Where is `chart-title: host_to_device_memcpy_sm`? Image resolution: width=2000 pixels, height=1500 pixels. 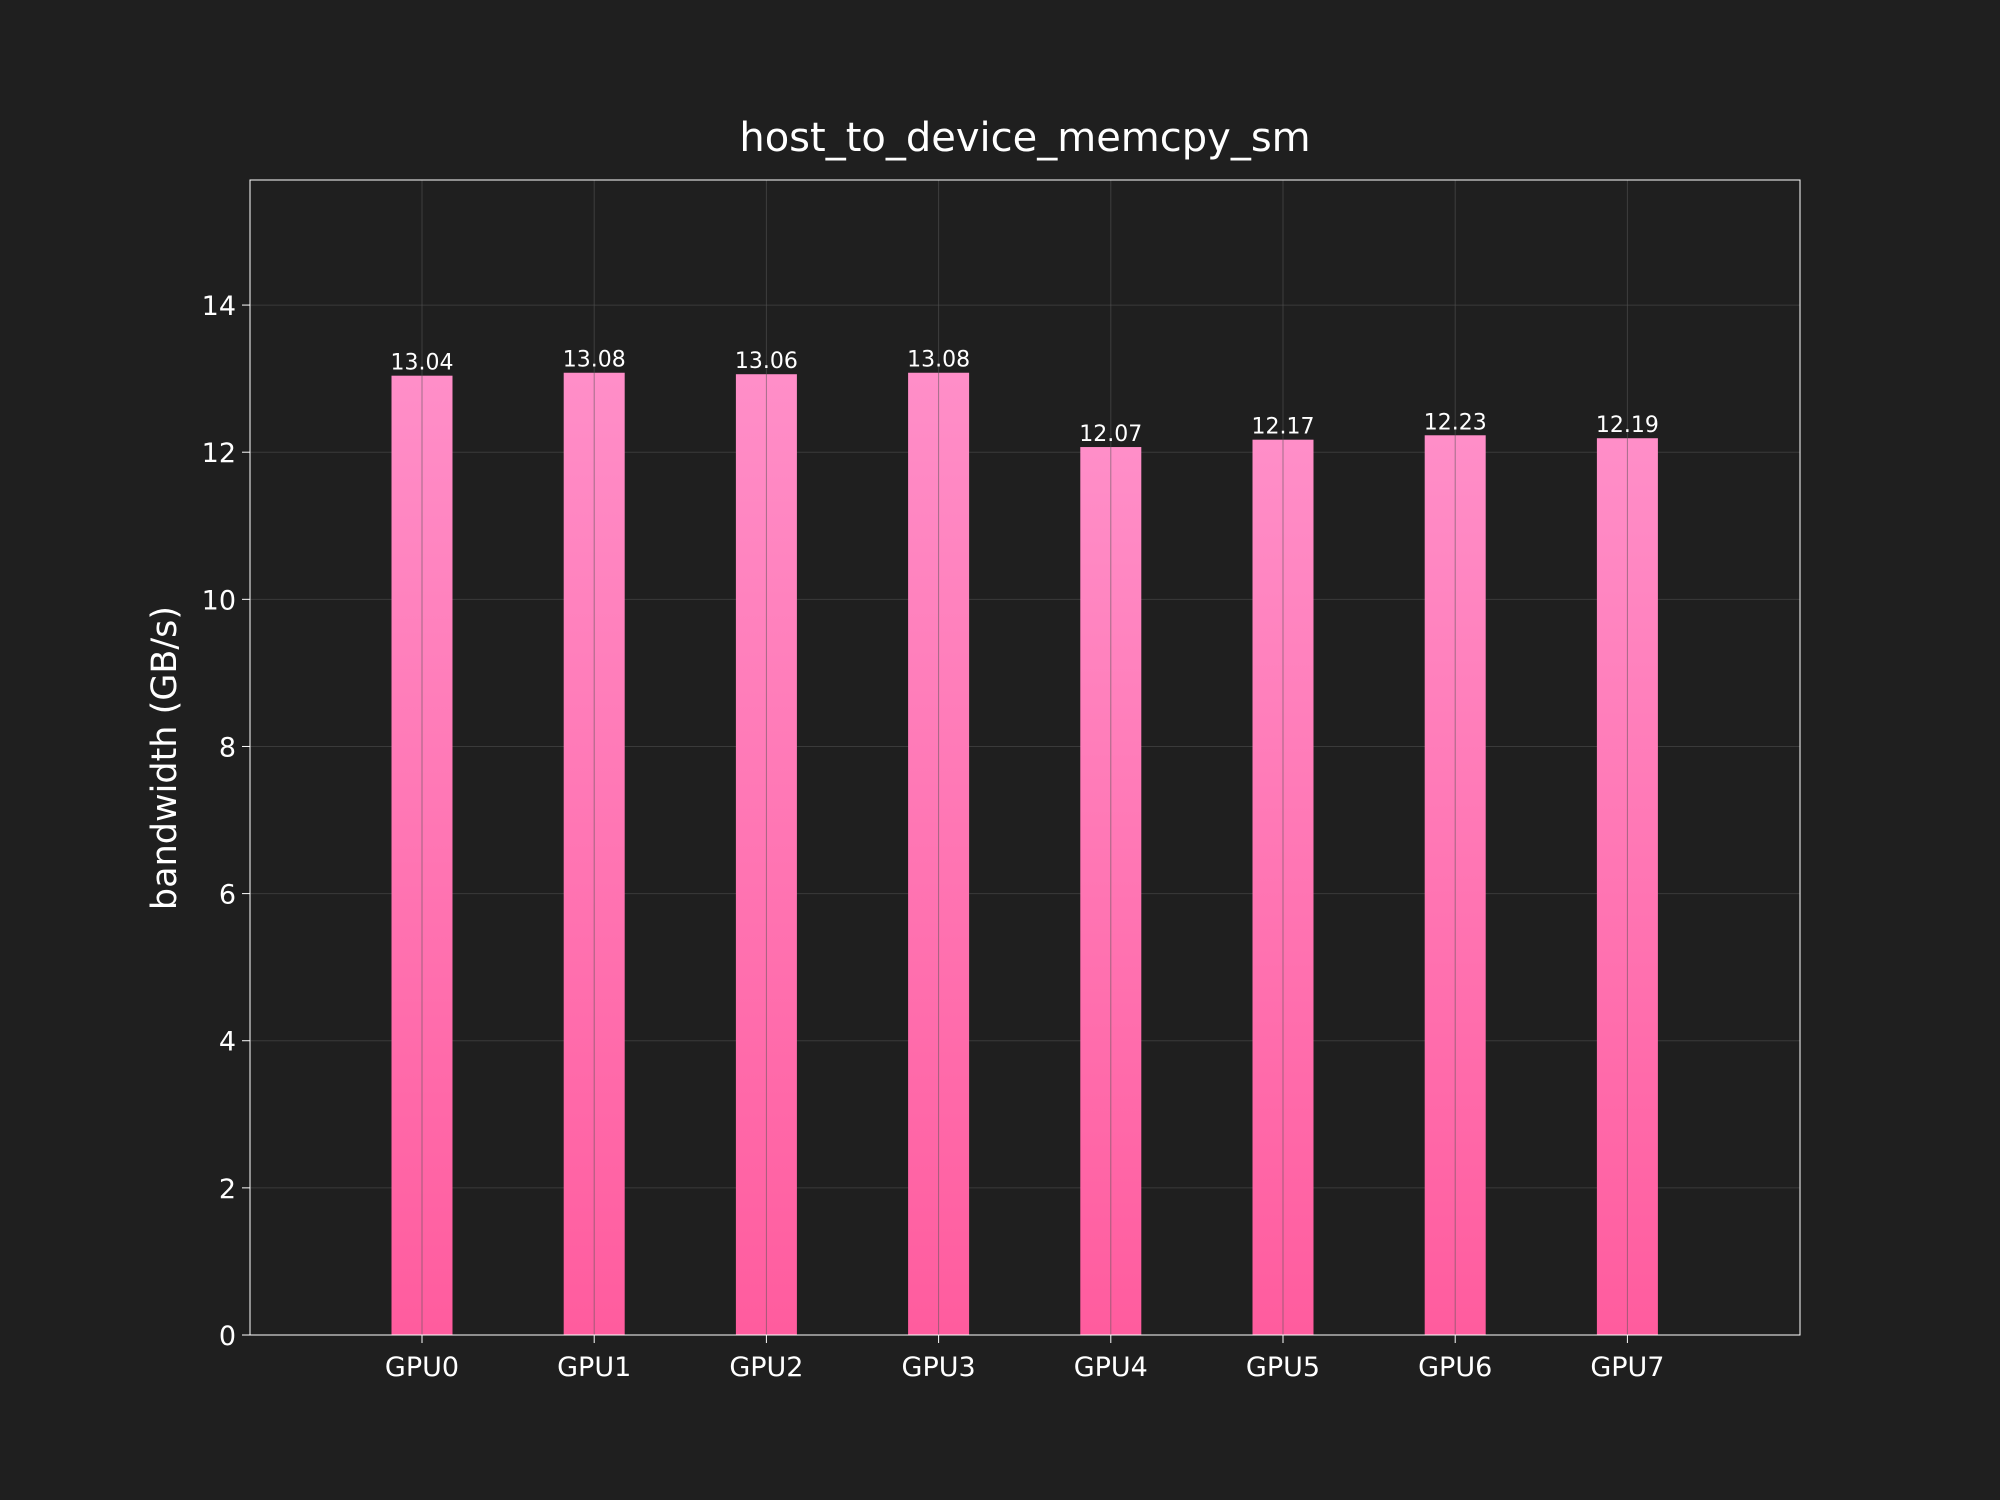
chart-title: host_to_device_memcpy_sm is located at coordinates (1024, 138).